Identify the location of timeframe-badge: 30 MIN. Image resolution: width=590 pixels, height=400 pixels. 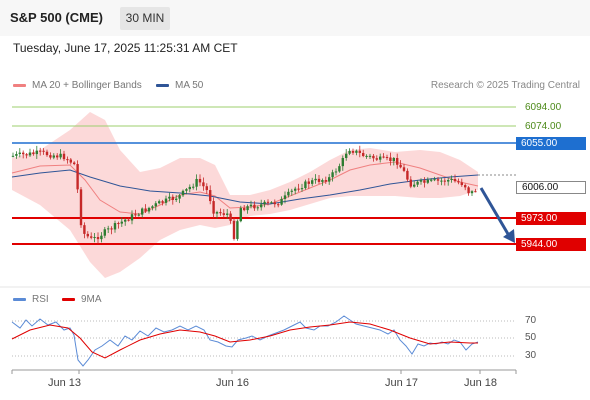
(145, 18).